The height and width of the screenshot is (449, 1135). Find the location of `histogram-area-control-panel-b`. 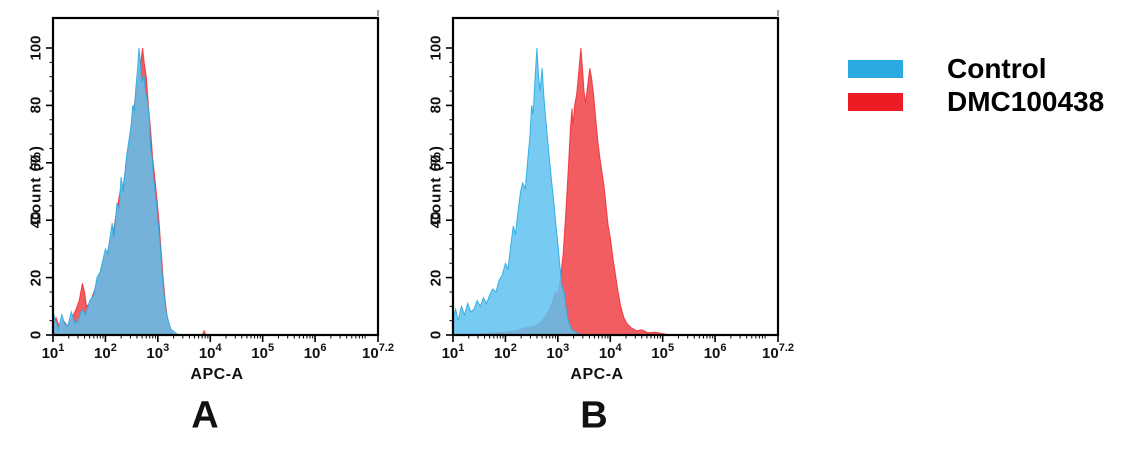

histogram-area-control-panel-b is located at coordinates (517, 191).